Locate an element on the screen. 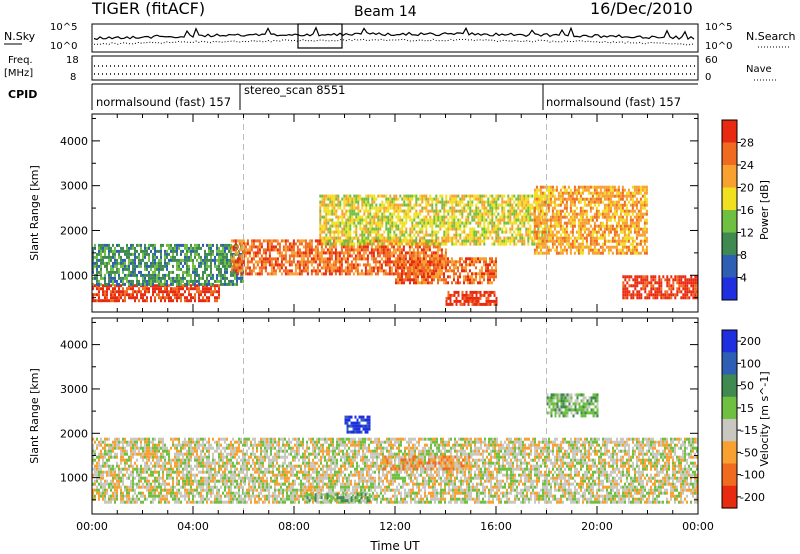  noise-right-tick-low: 10^0 is located at coordinates (718, 46).